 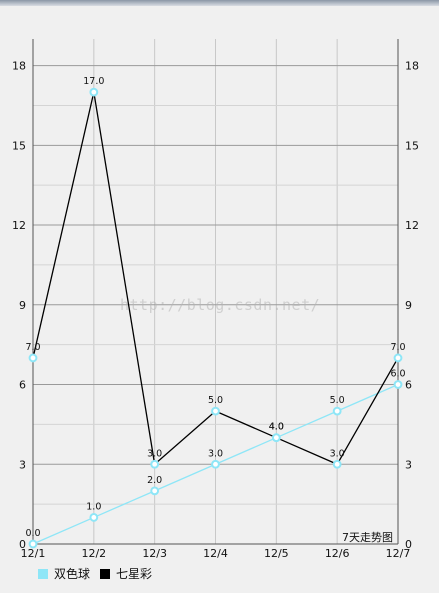 What do you see at coordinates (397, 374) in the screenshot?
I see `data-label-series-1: 6.0` at bounding box center [397, 374].